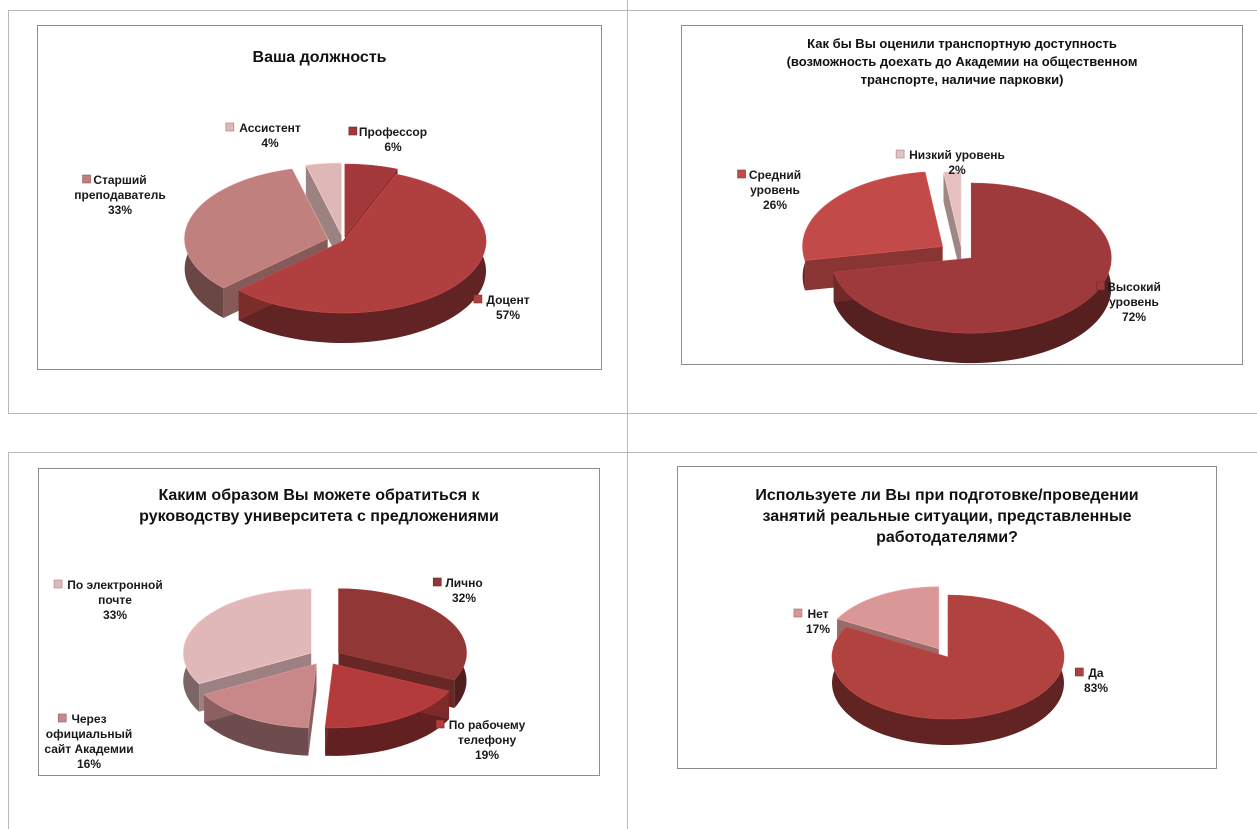  Describe the element at coordinates (393, 147) in the screenshot. I see `data-label-line: 6%` at that location.